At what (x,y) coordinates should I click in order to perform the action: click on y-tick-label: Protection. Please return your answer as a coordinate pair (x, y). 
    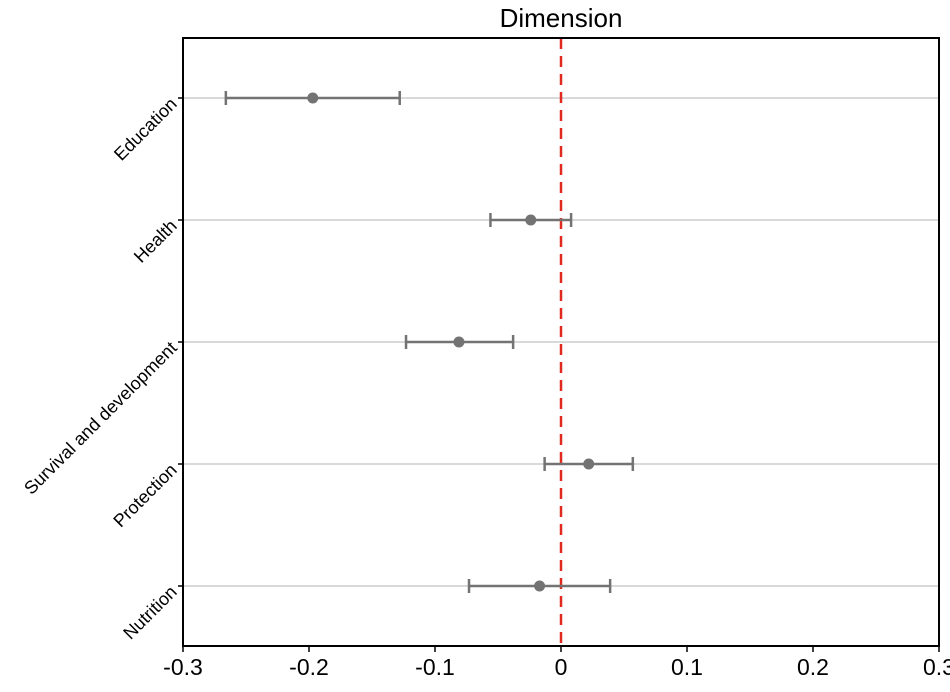
    Looking at the image, I should click on (144, 495).